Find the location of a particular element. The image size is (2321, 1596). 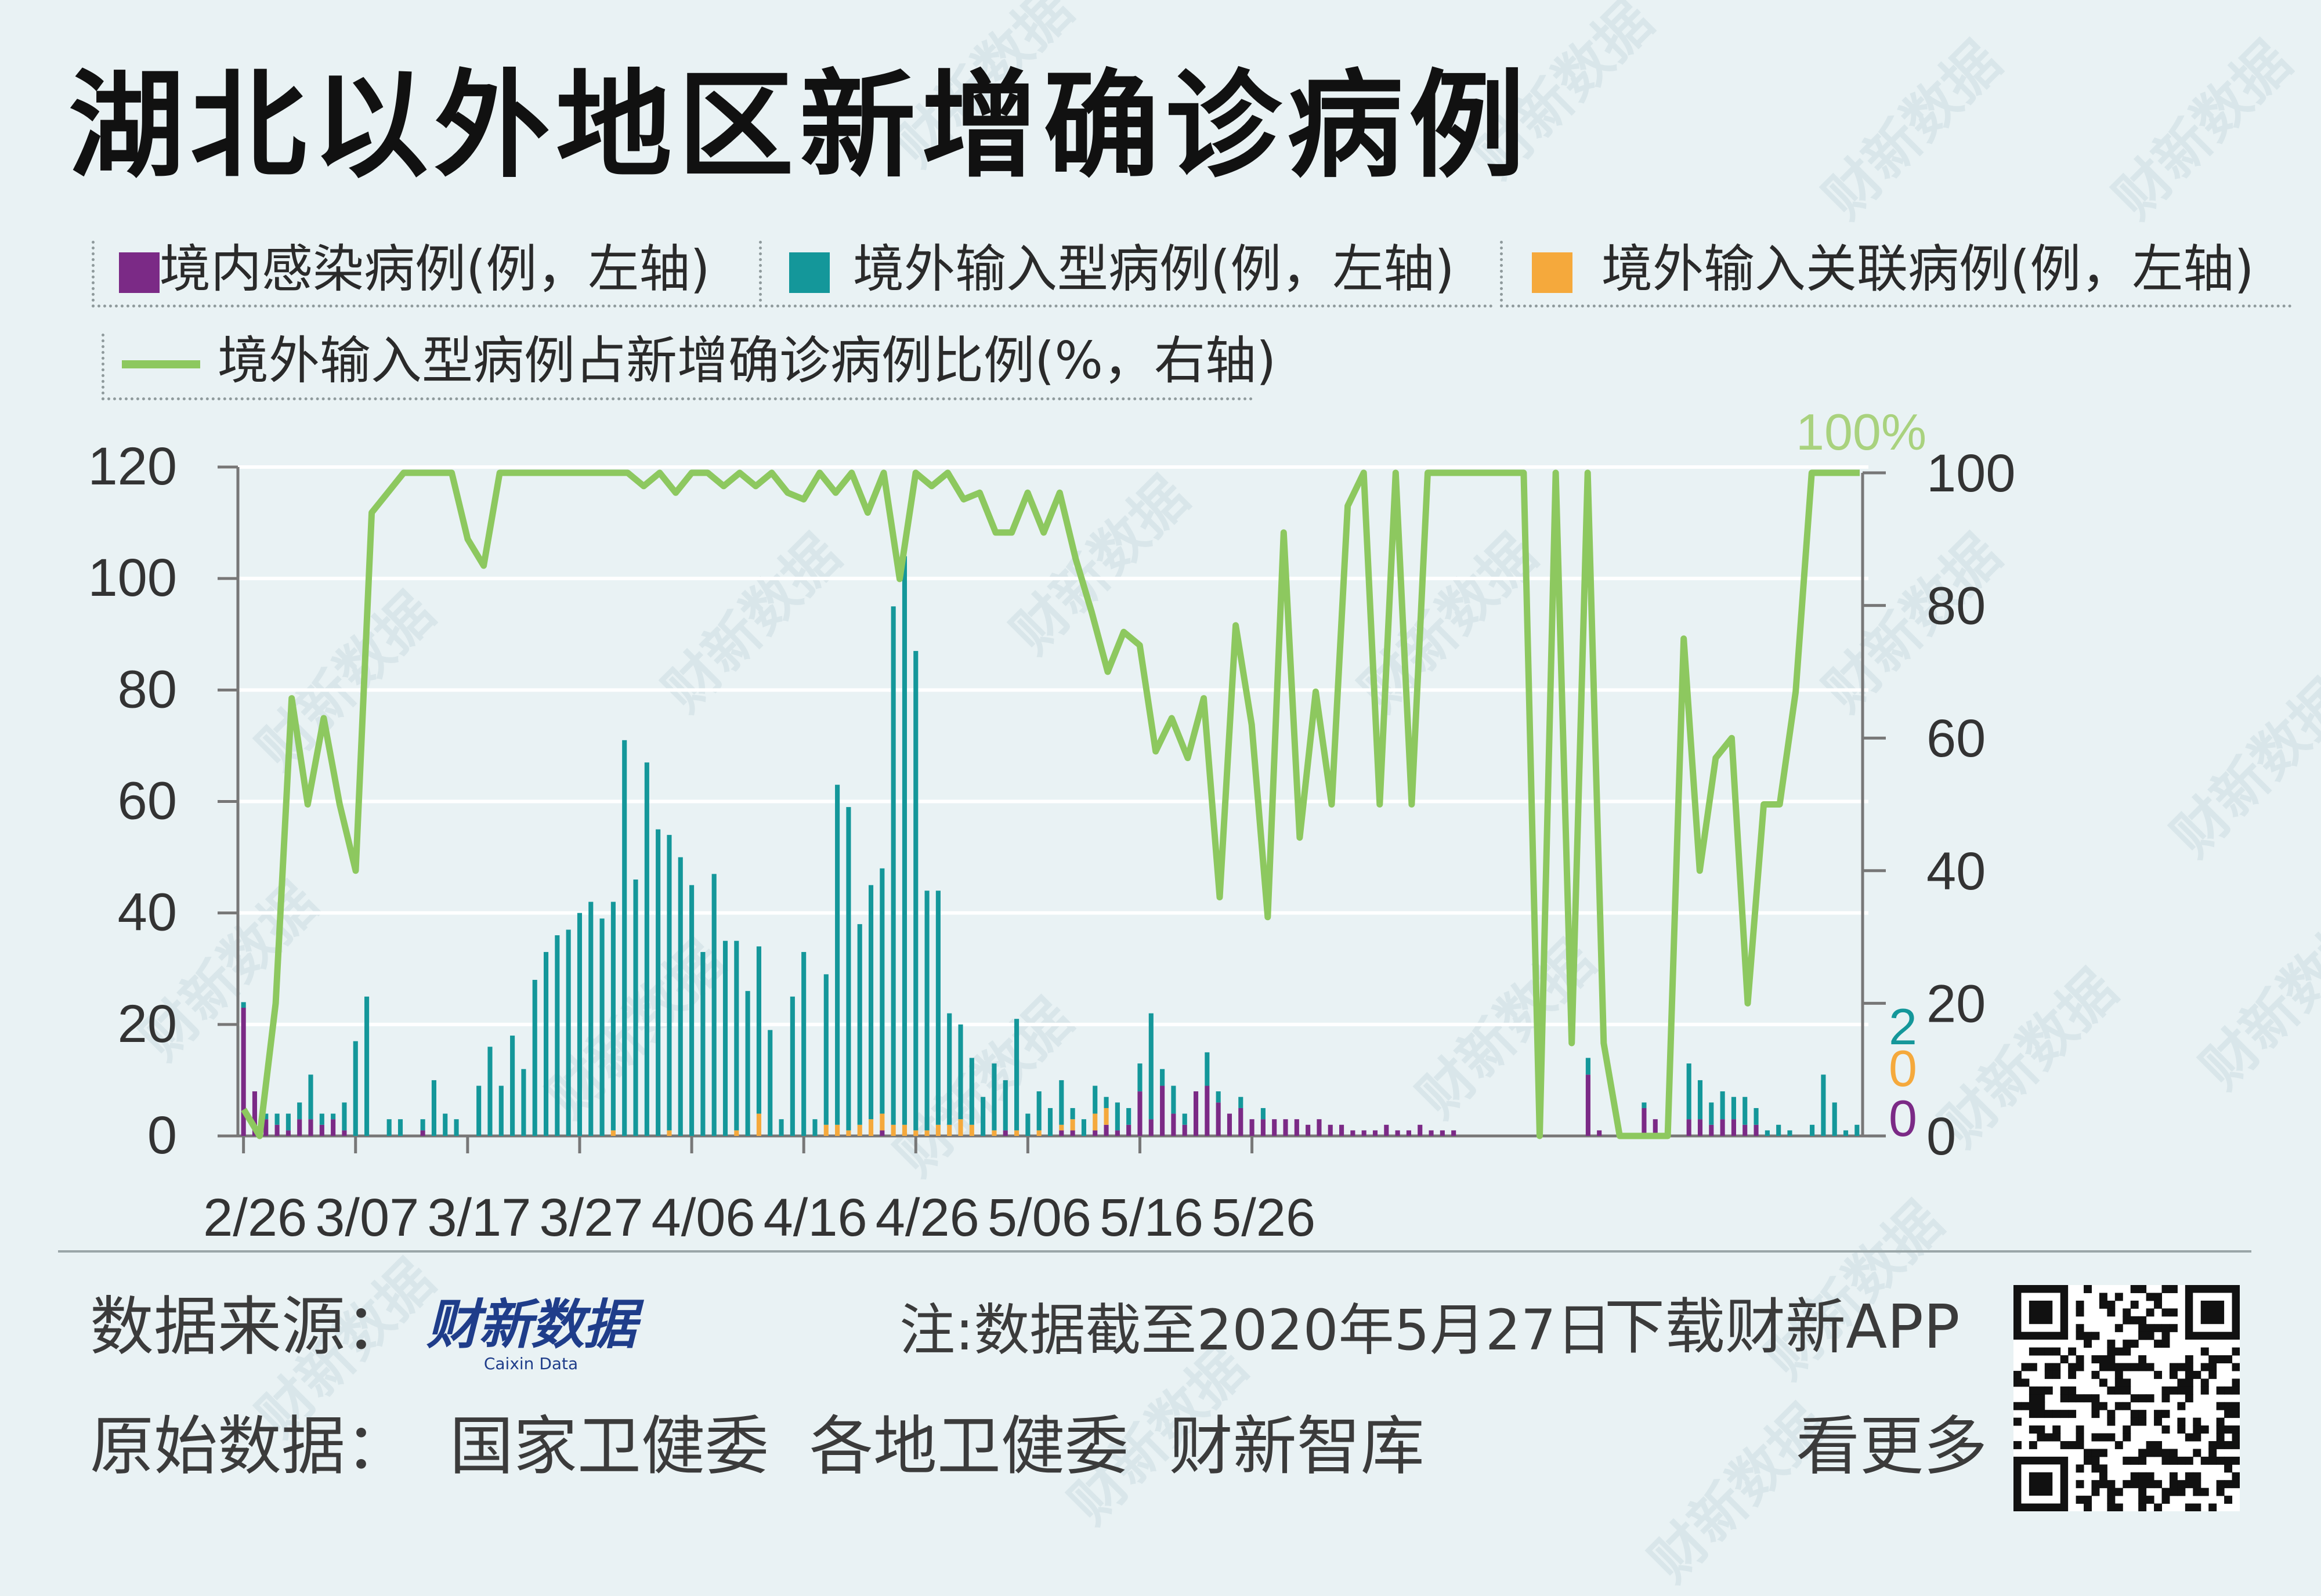

legend-label-local: 境内感染病例(例，左轴) is located at coordinates (435, 269).